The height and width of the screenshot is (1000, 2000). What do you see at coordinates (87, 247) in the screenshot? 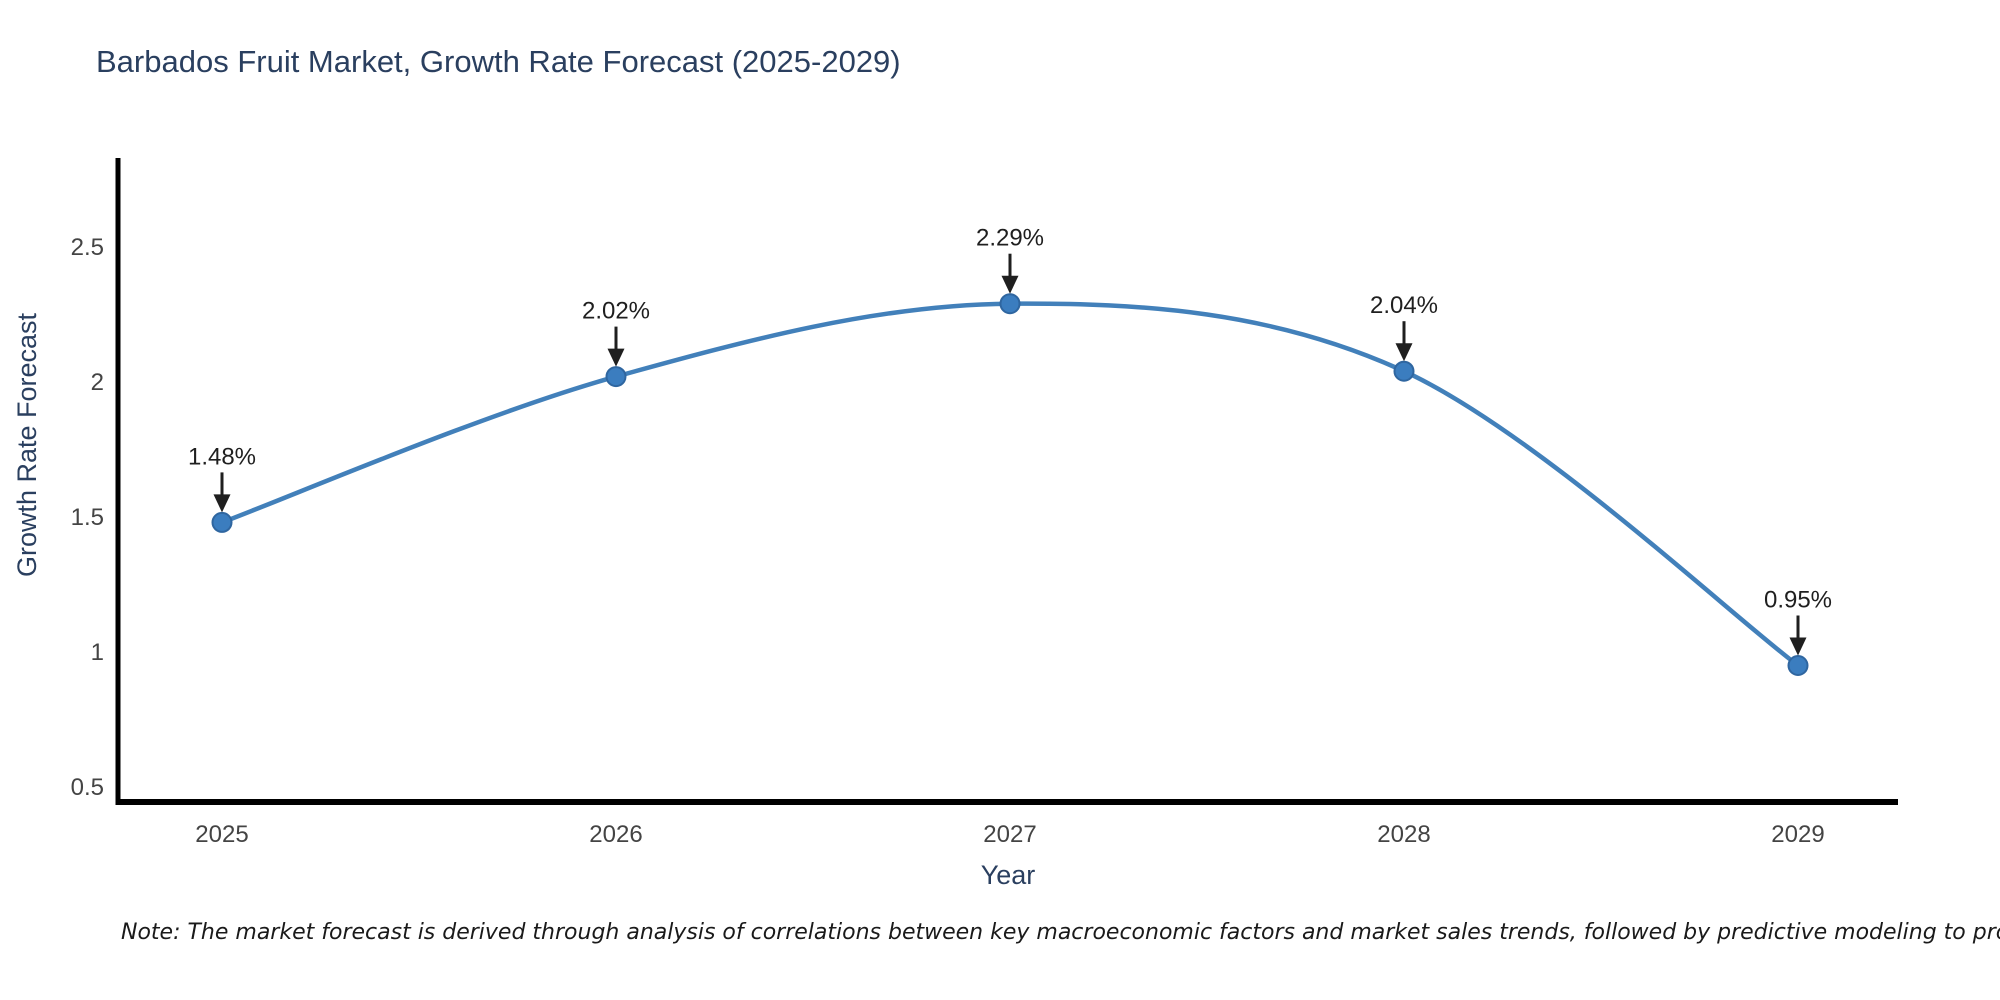
I see `y-tick-label: 2.5` at bounding box center [87, 247].